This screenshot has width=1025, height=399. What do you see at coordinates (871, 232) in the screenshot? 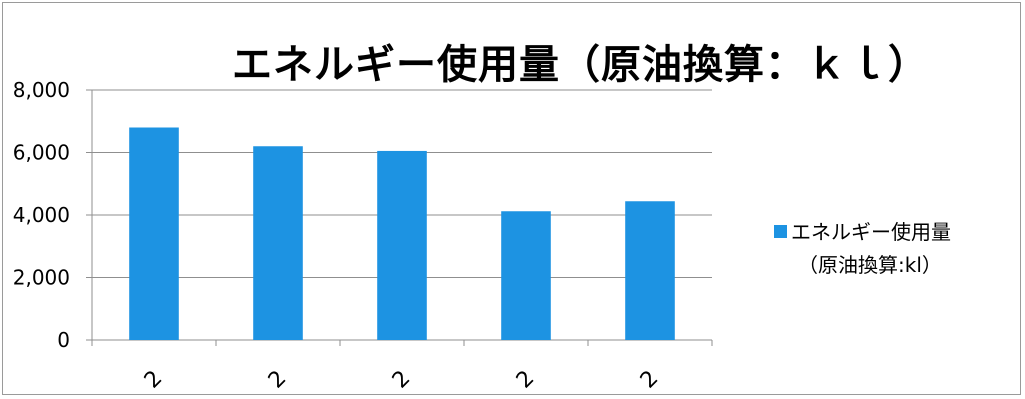
I see `legend-label-line1: エネルギー使用量` at bounding box center [871, 232].